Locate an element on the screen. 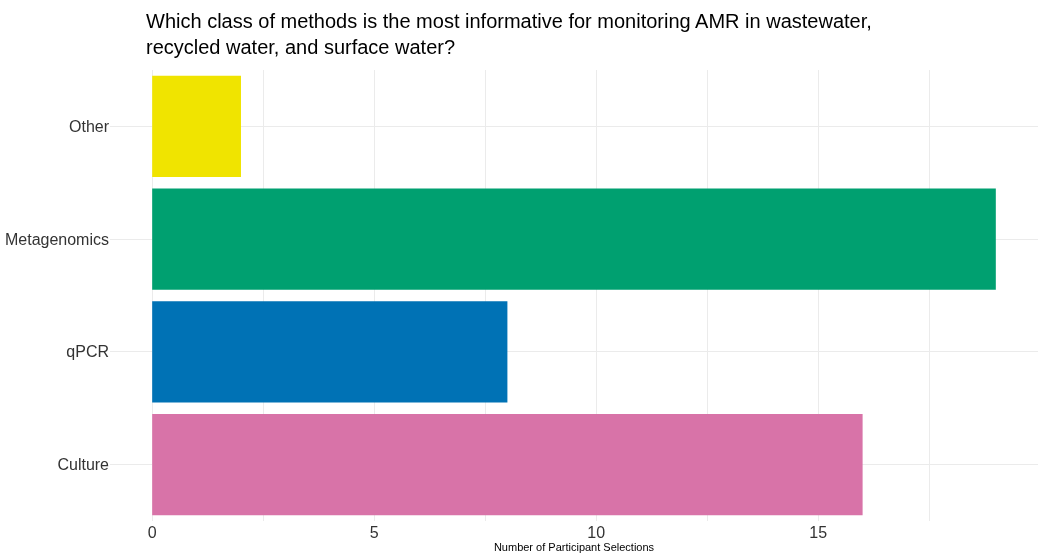 The image size is (1043, 556). x-tick-label: 15 is located at coordinates (818, 532).